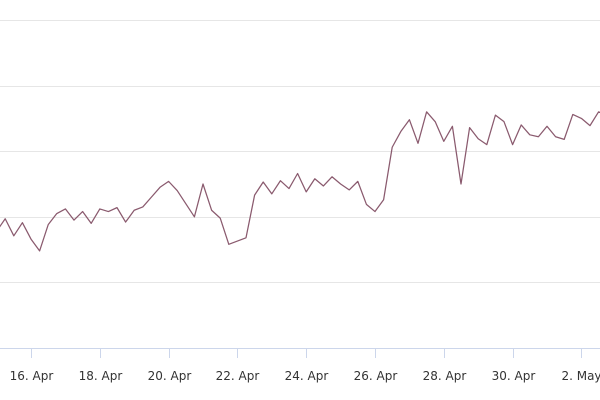 The height and width of the screenshot is (400, 600). I want to click on x-axis-tick-label: 24. Apr, so click(307, 376).